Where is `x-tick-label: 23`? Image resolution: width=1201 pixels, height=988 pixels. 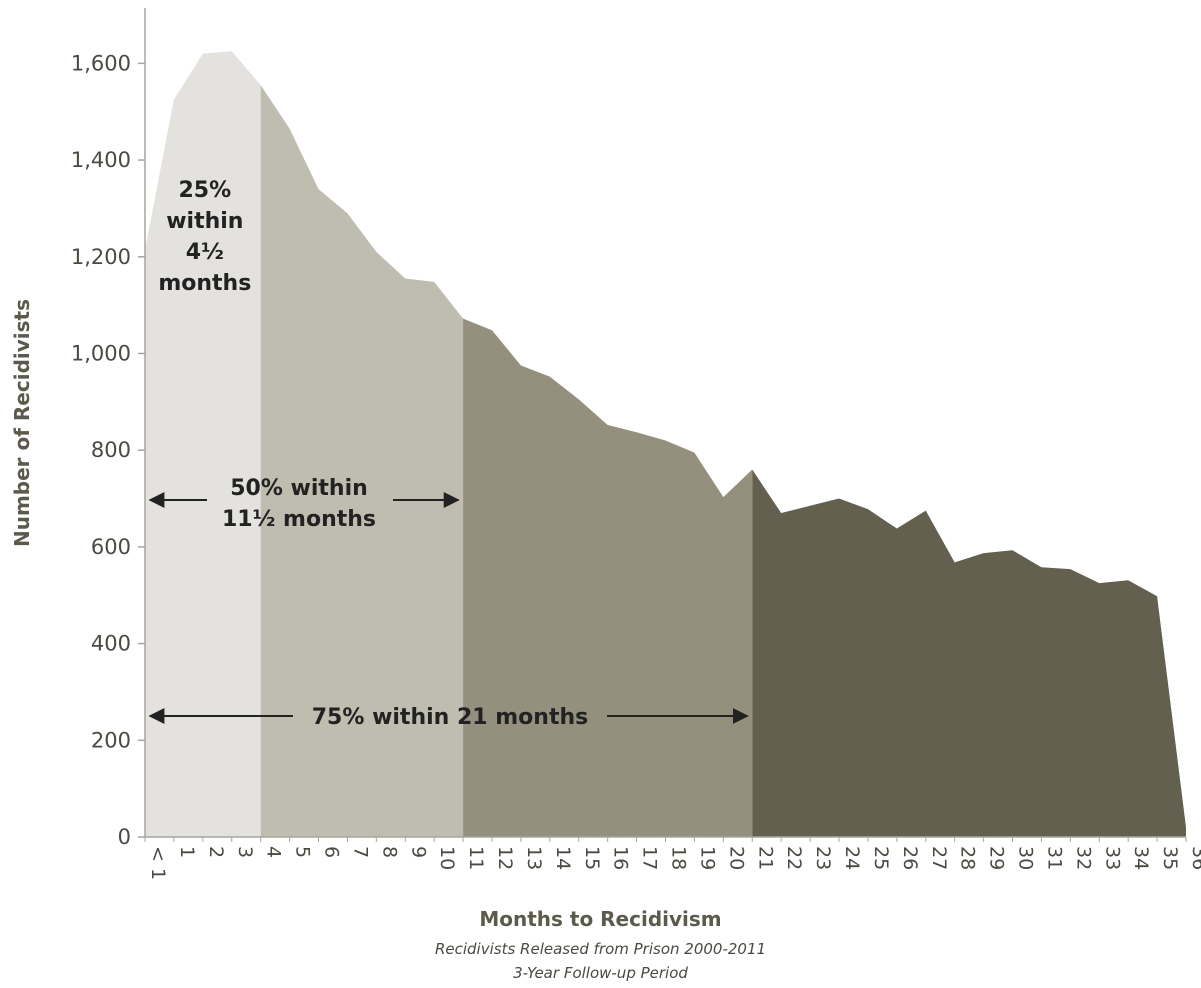
x-tick-label: 23 is located at coordinates (823, 858).